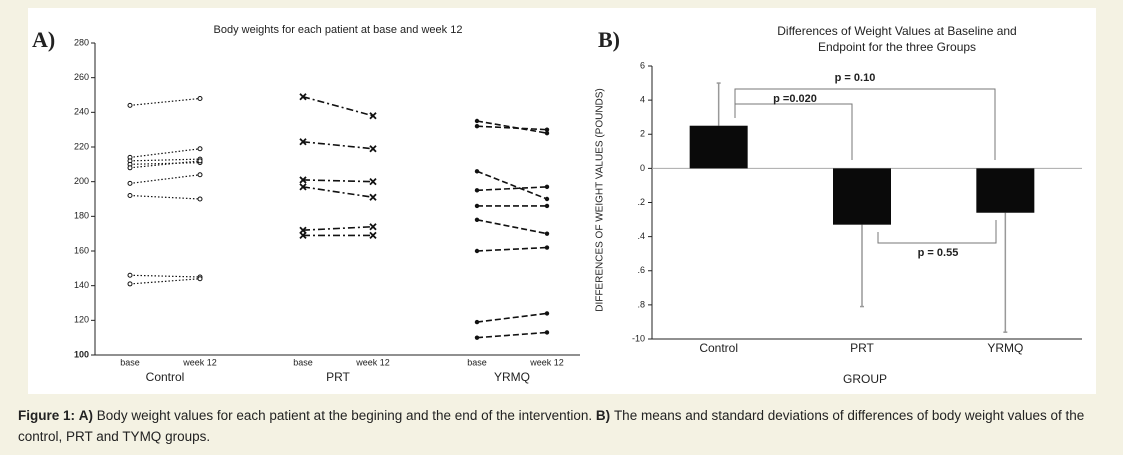 The image size is (1123, 455). I want to click on y-tick-label: 280, so click(81, 42).